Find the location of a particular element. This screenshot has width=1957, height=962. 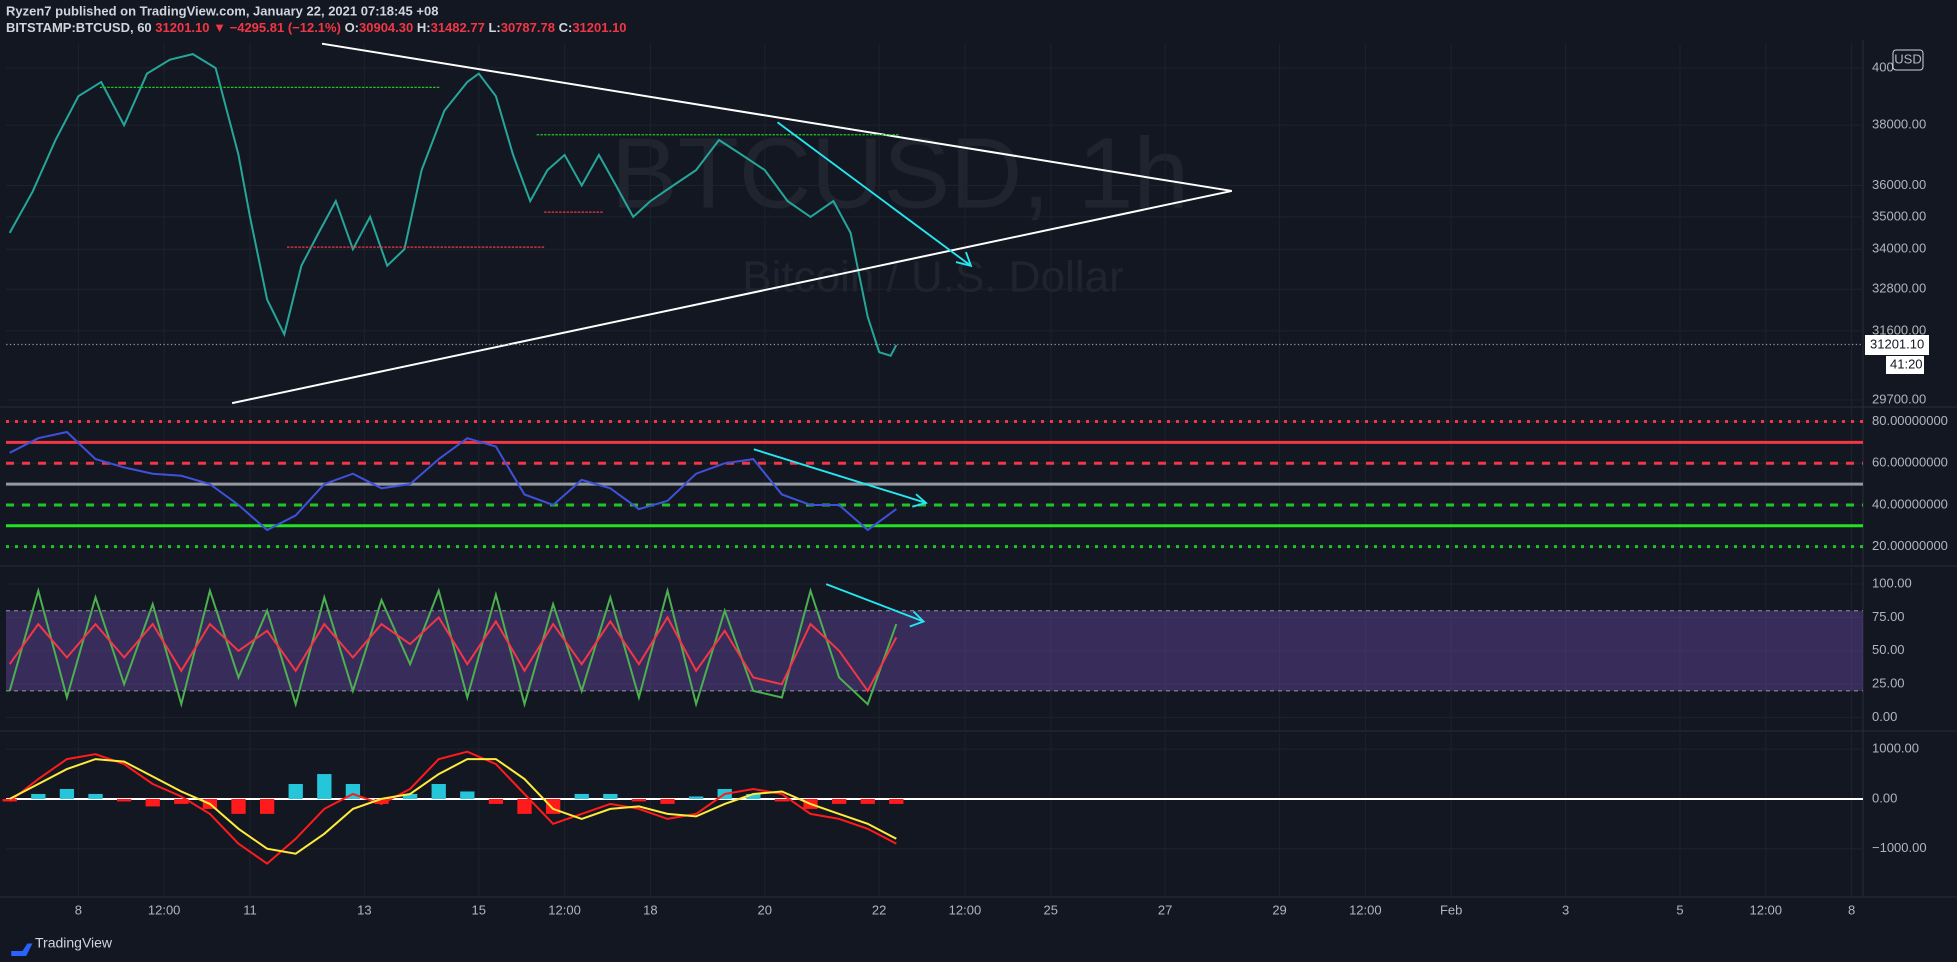

x-tick-label: 25 is located at coordinates (1051, 909).